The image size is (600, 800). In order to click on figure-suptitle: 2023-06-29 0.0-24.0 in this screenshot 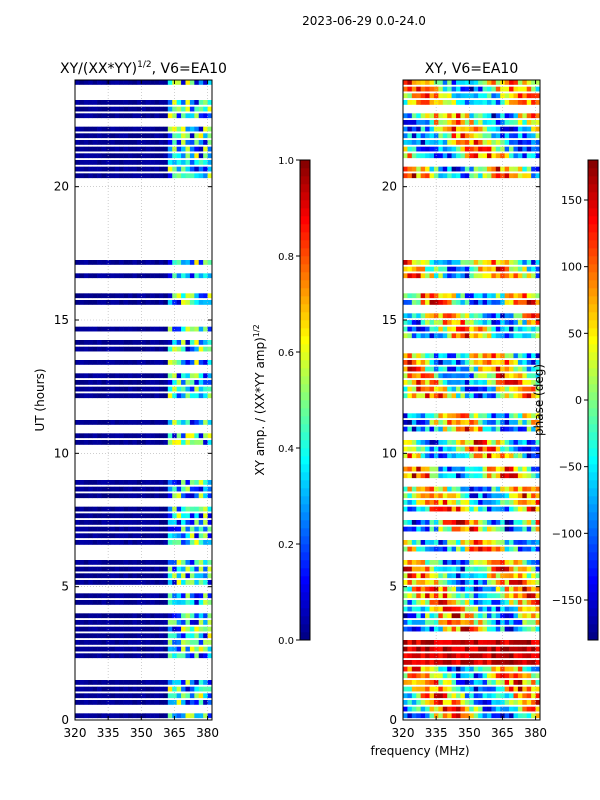, I will do `click(364, 21)`.